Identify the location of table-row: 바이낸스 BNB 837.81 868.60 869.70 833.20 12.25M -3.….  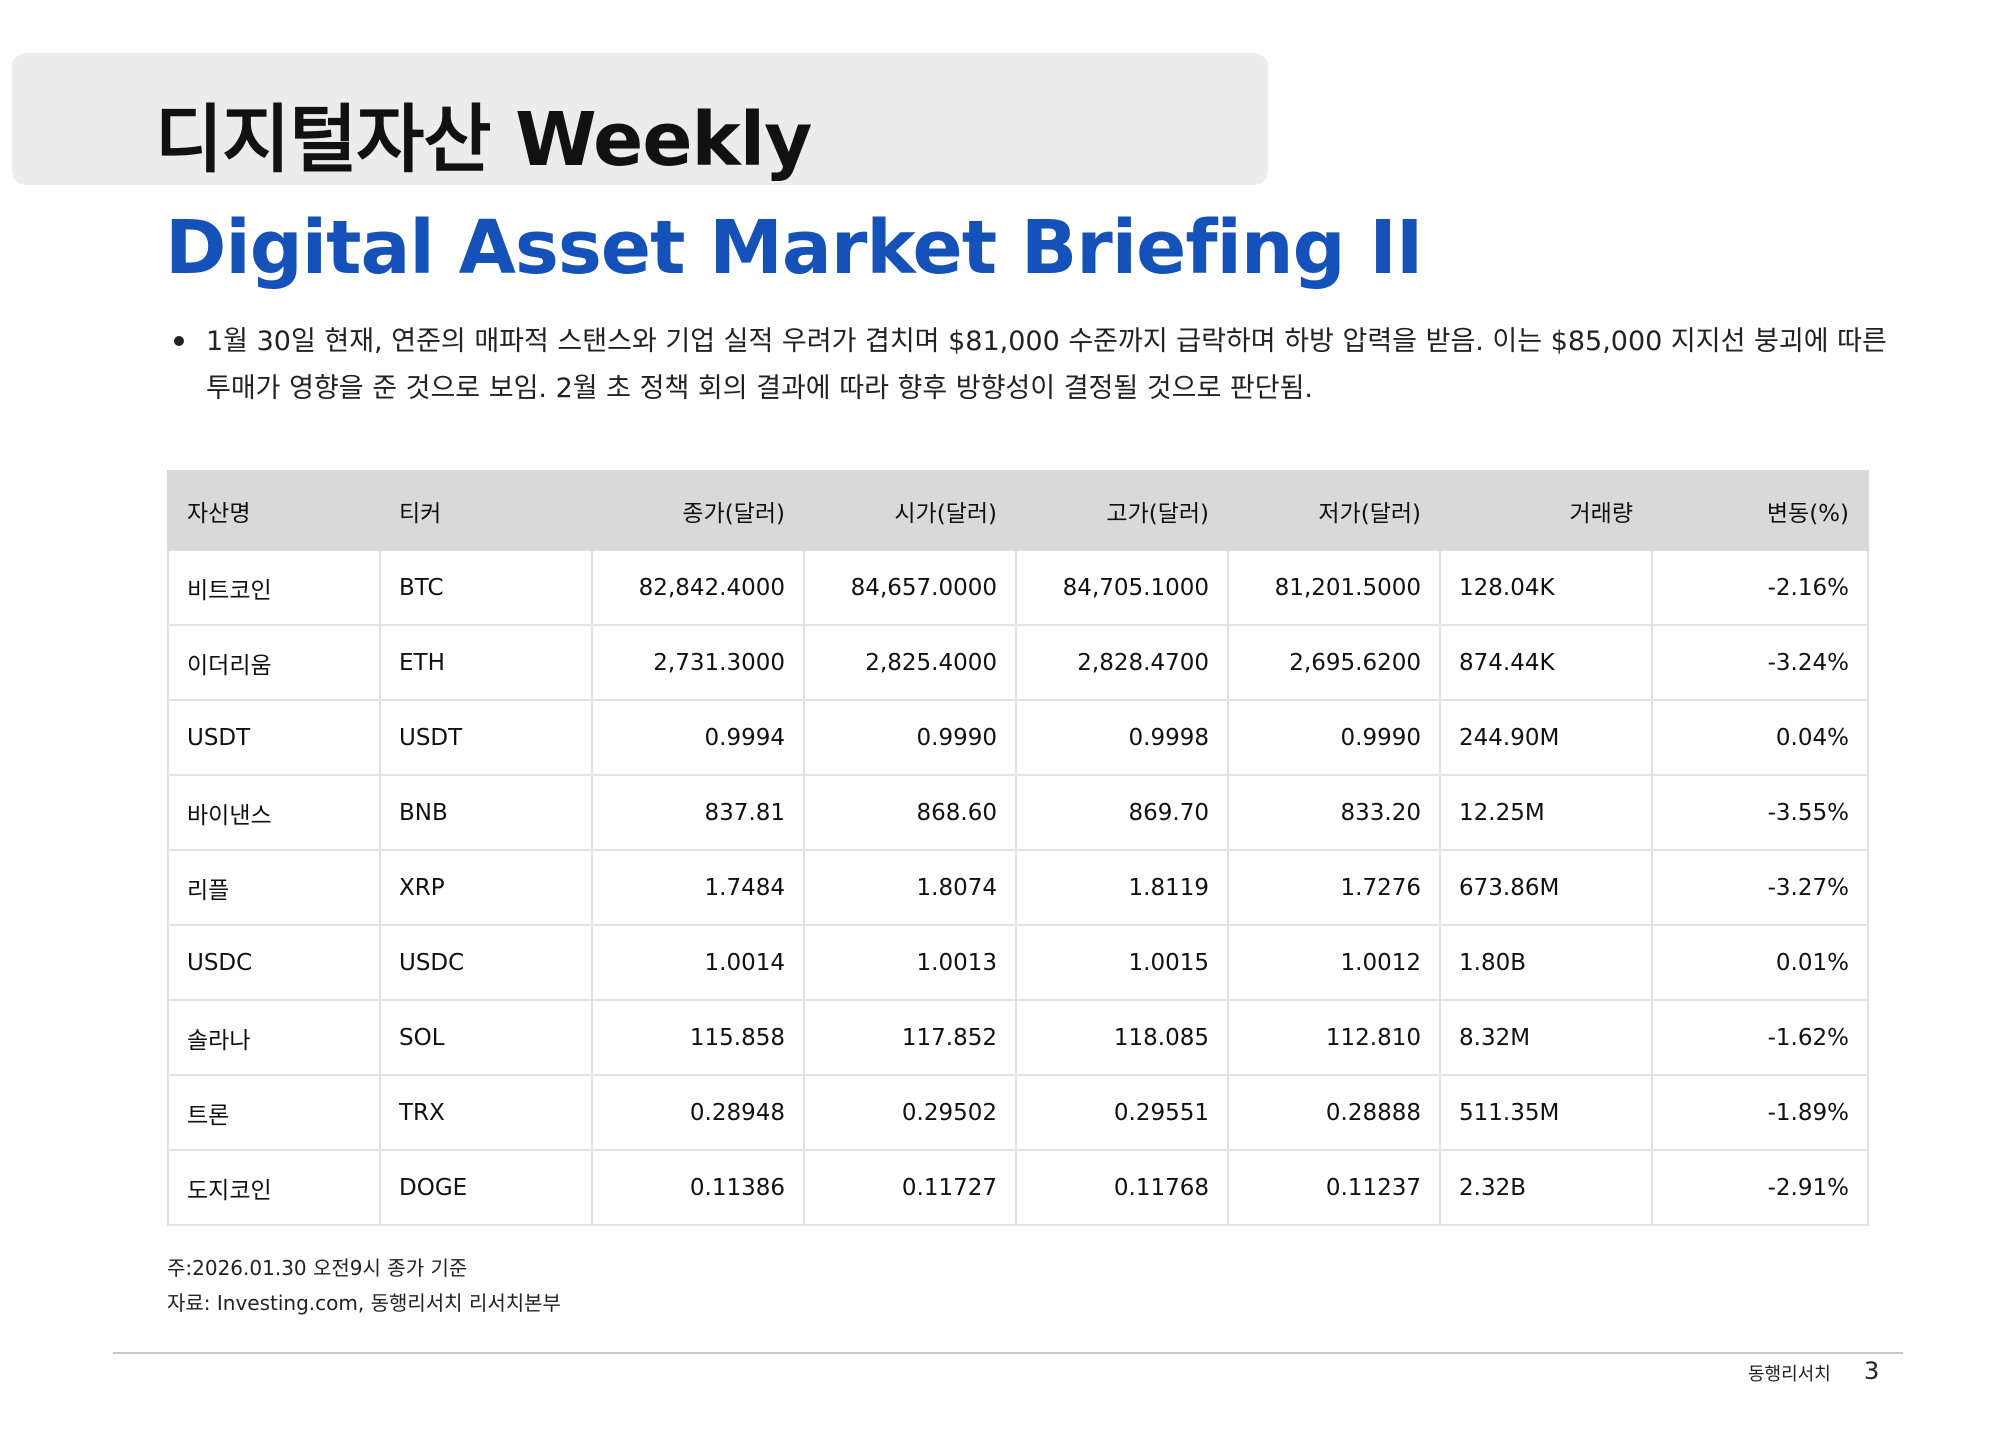
(1018, 812).